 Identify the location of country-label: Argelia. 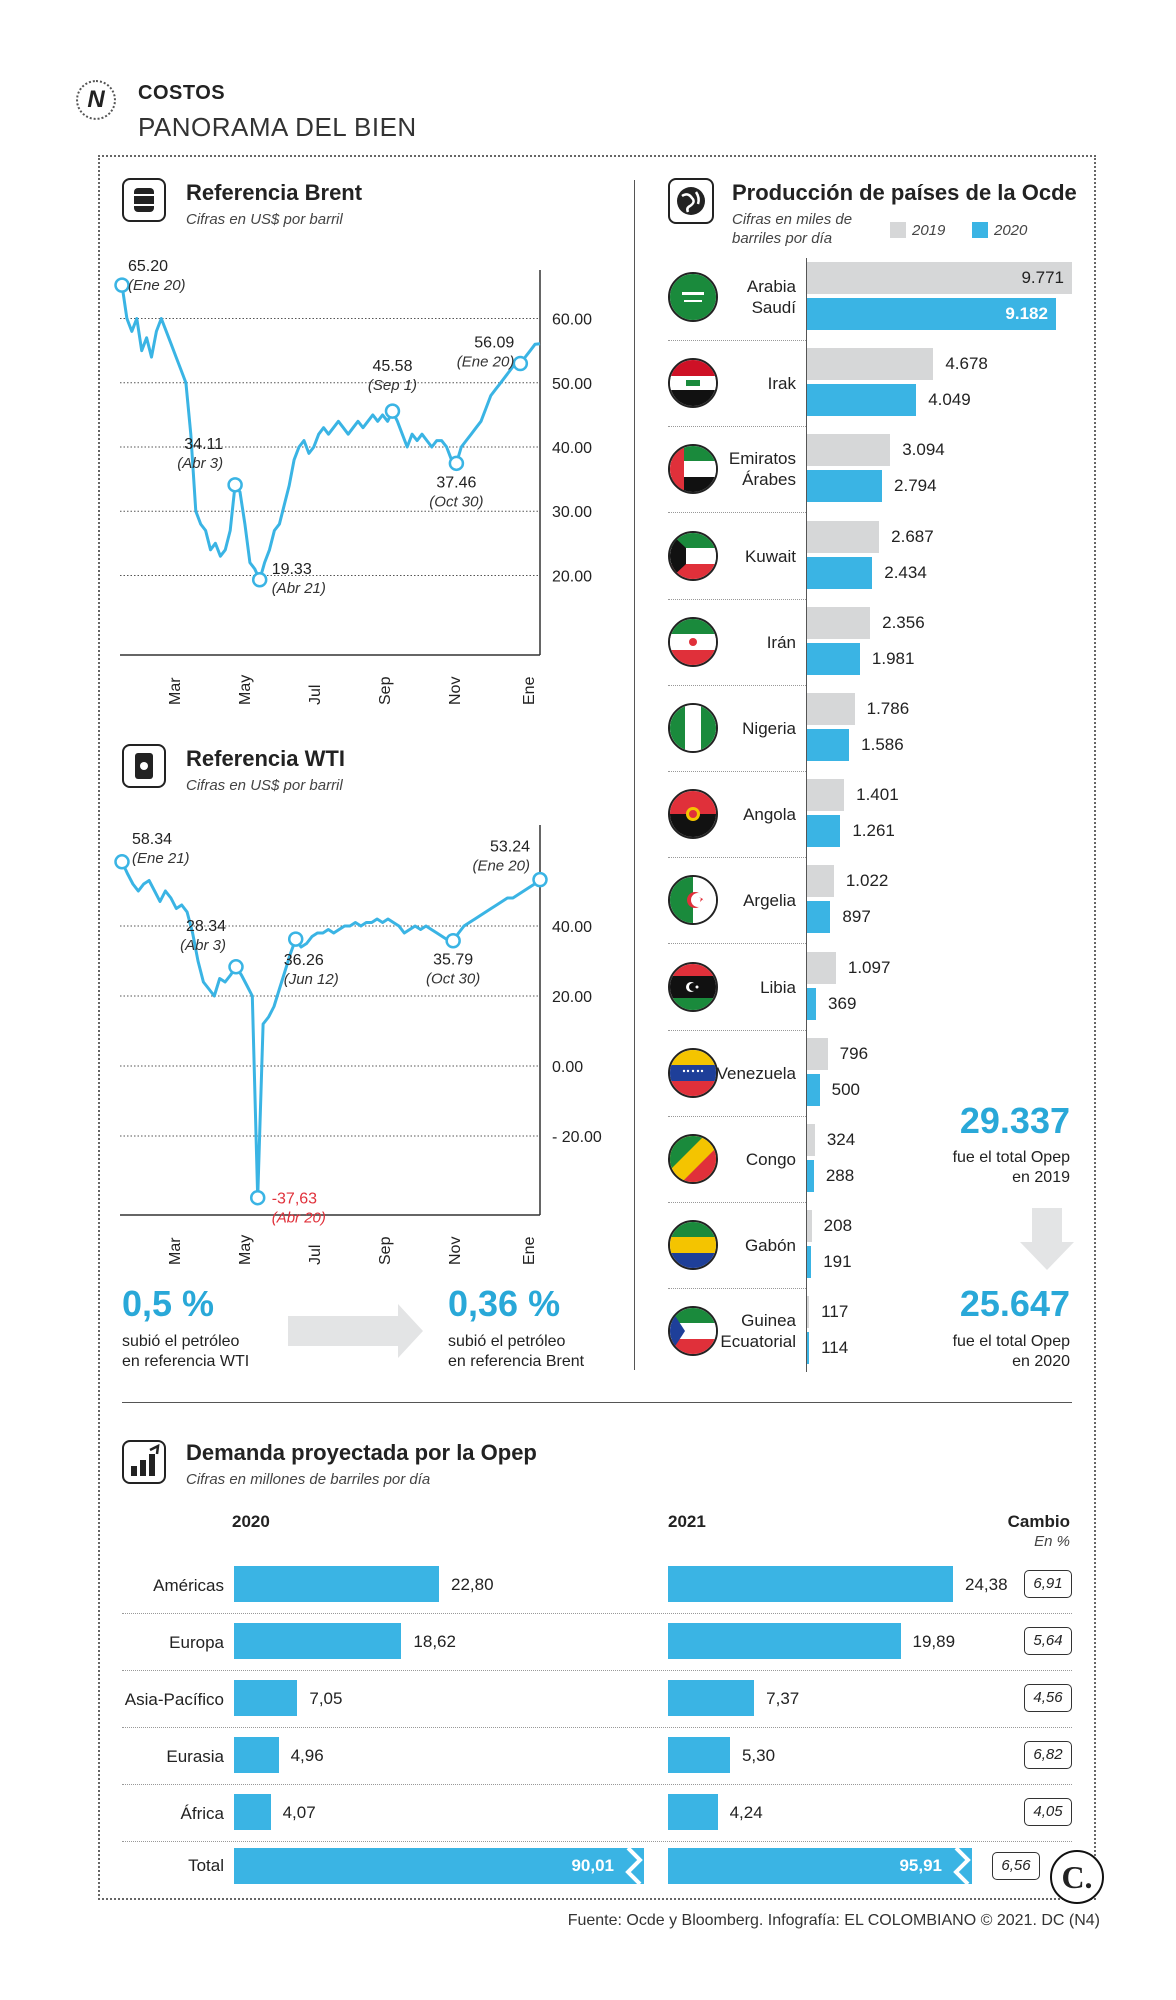
(748, 900).